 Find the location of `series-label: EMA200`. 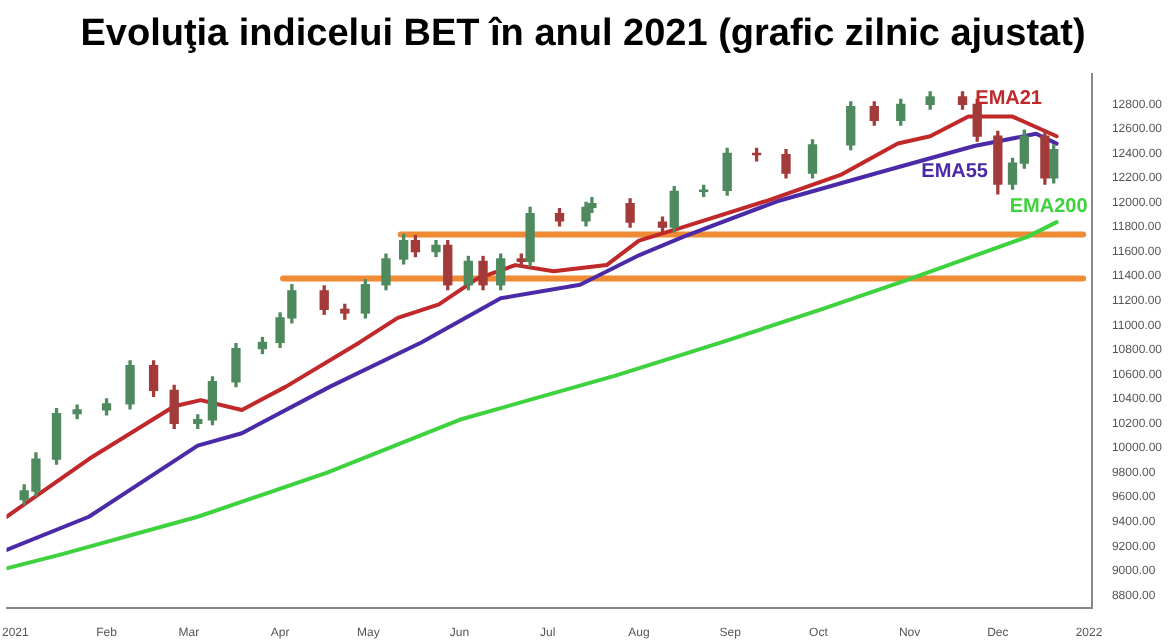

series-label: EMA200 is located at coordinates (1049, 206).